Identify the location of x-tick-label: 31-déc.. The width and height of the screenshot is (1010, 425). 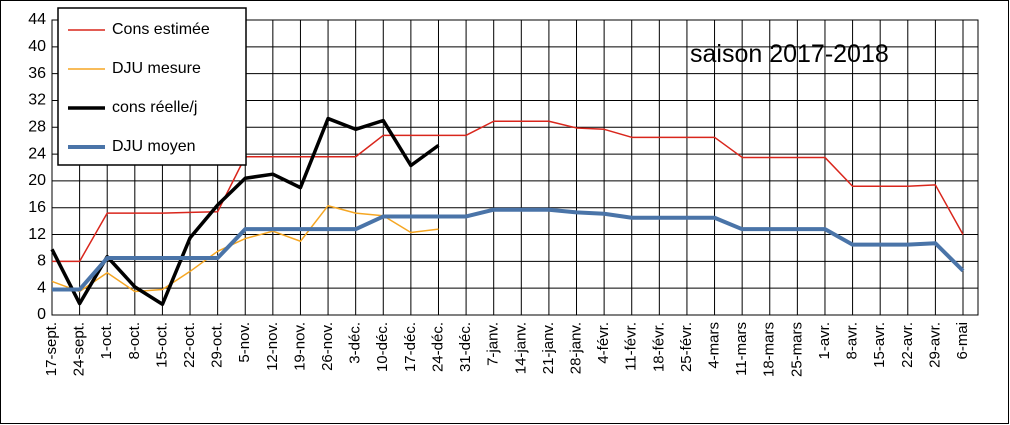
(465, 347).